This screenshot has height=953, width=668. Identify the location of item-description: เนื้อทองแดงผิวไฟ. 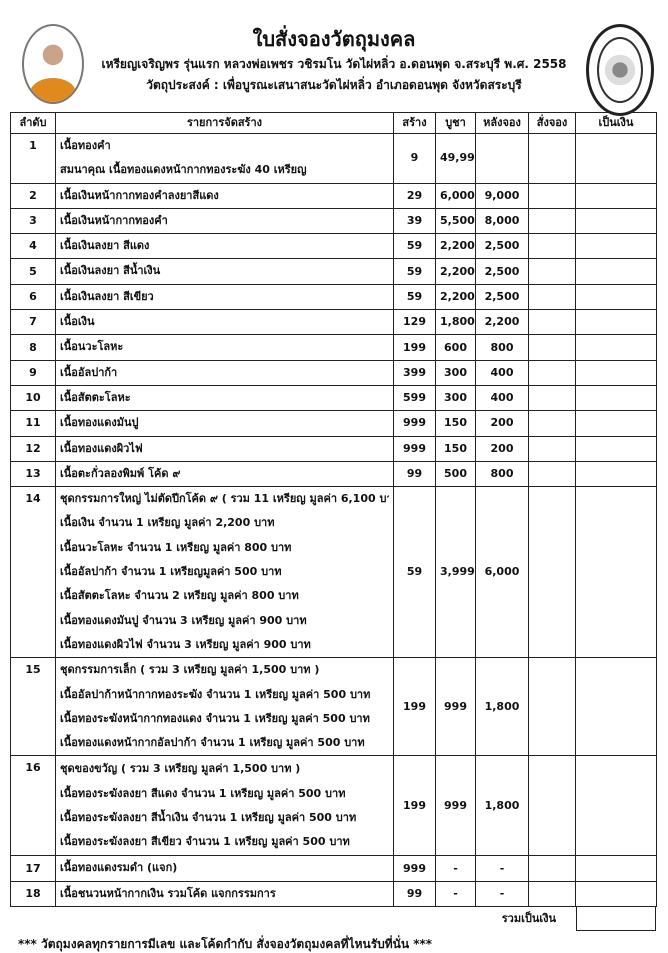
(224, 448).